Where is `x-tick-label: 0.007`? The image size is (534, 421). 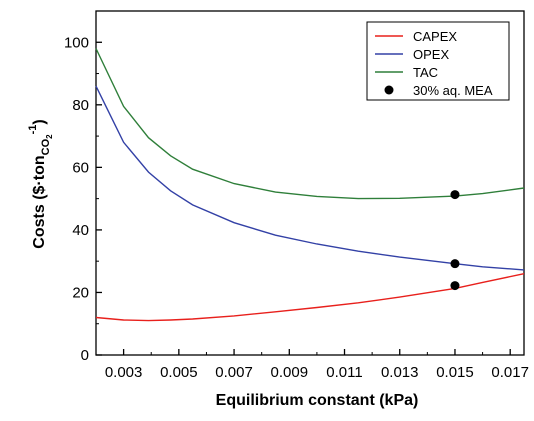
x-tick-label: 0.007 is located at coordinates (234, 372).